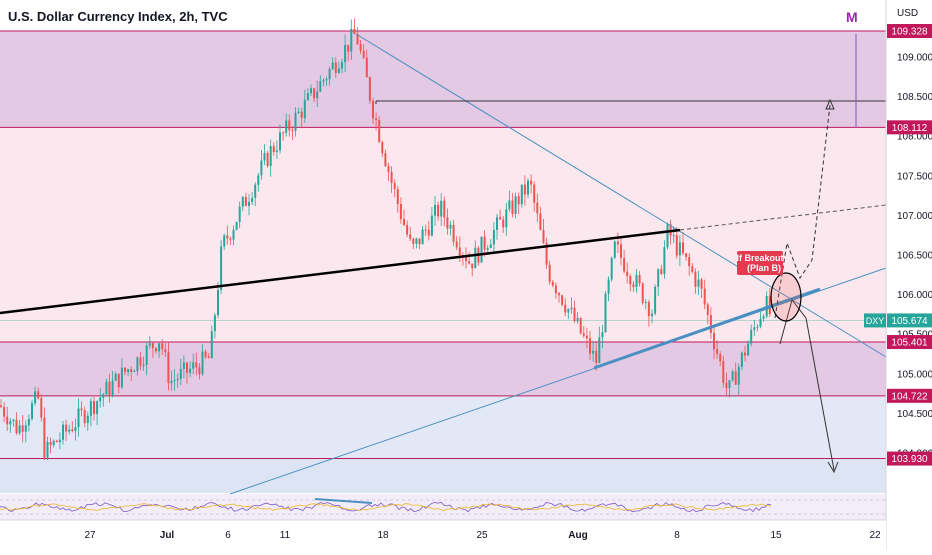 Image resolution: width=932 pixels, height=555 pixels. Describe the element at coordinates (90, 535) in the screenshot. I see `time-label-27: 27` at that location.